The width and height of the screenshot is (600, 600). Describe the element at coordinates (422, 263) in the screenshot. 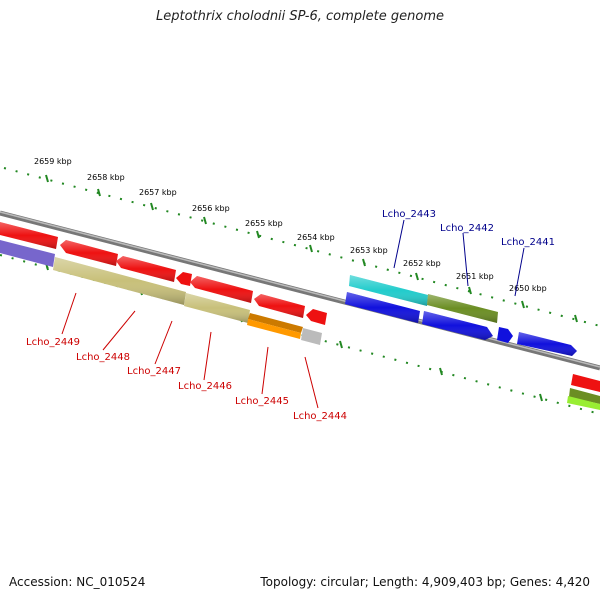

I see `scale-label: 2652 kbp` at that location.